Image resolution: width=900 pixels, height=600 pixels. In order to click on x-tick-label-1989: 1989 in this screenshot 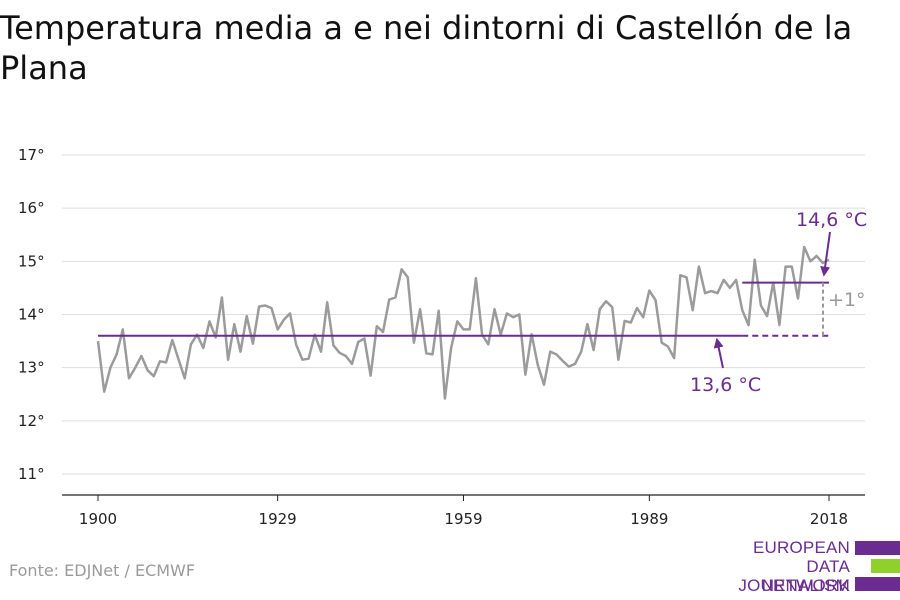, I will do `click(649, 519)`.